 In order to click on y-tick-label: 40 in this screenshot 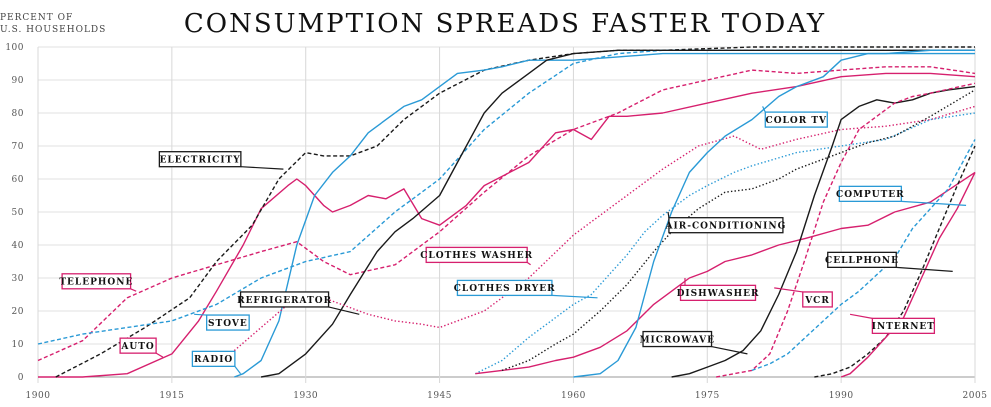, I will do `click(18, 246)`.